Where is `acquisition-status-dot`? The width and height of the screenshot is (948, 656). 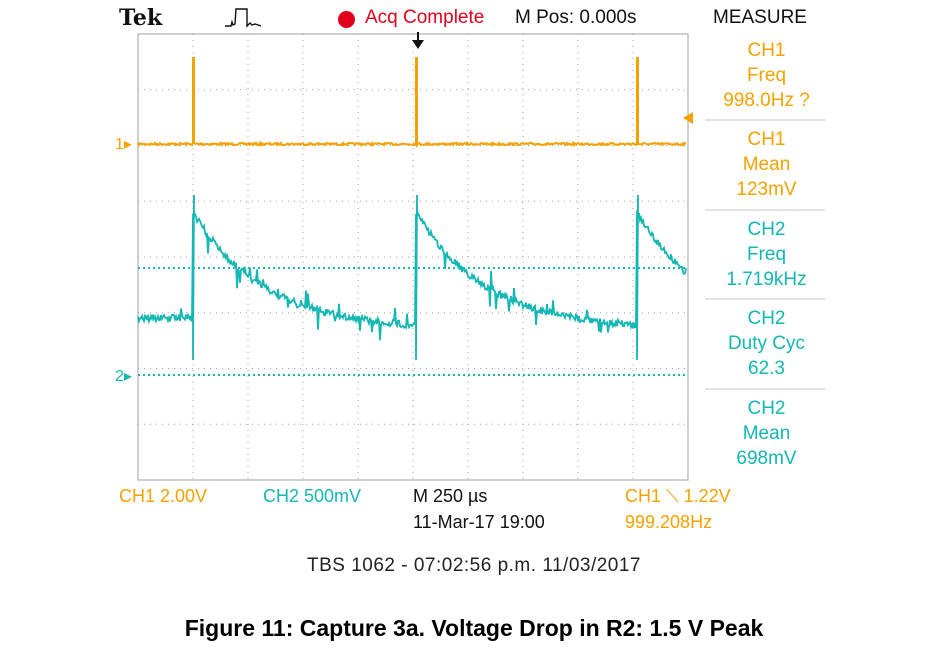 acquisition-status-dot is located at coordinates (346, 19).